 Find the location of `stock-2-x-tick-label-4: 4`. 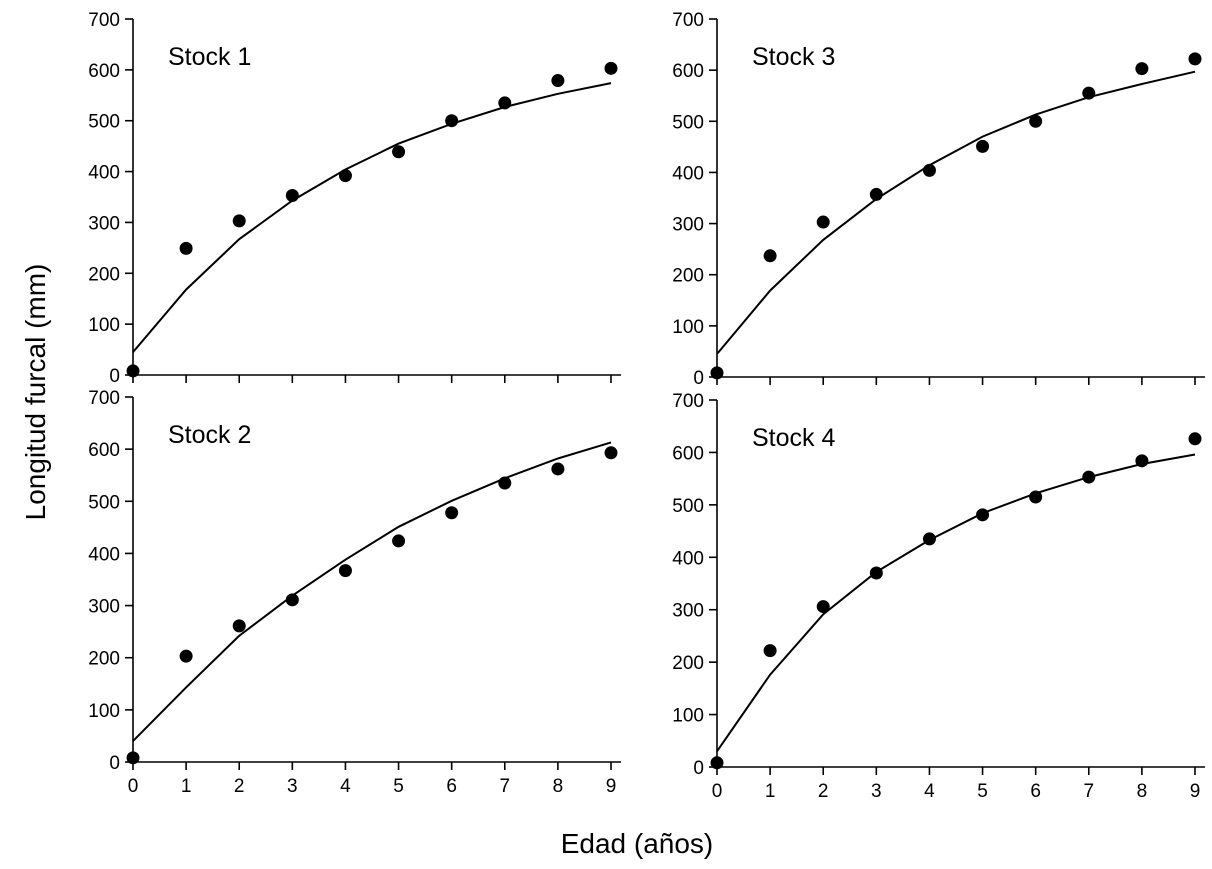

stock-2-x-tick-label-4: 4 is located at coordinates (345, 786).